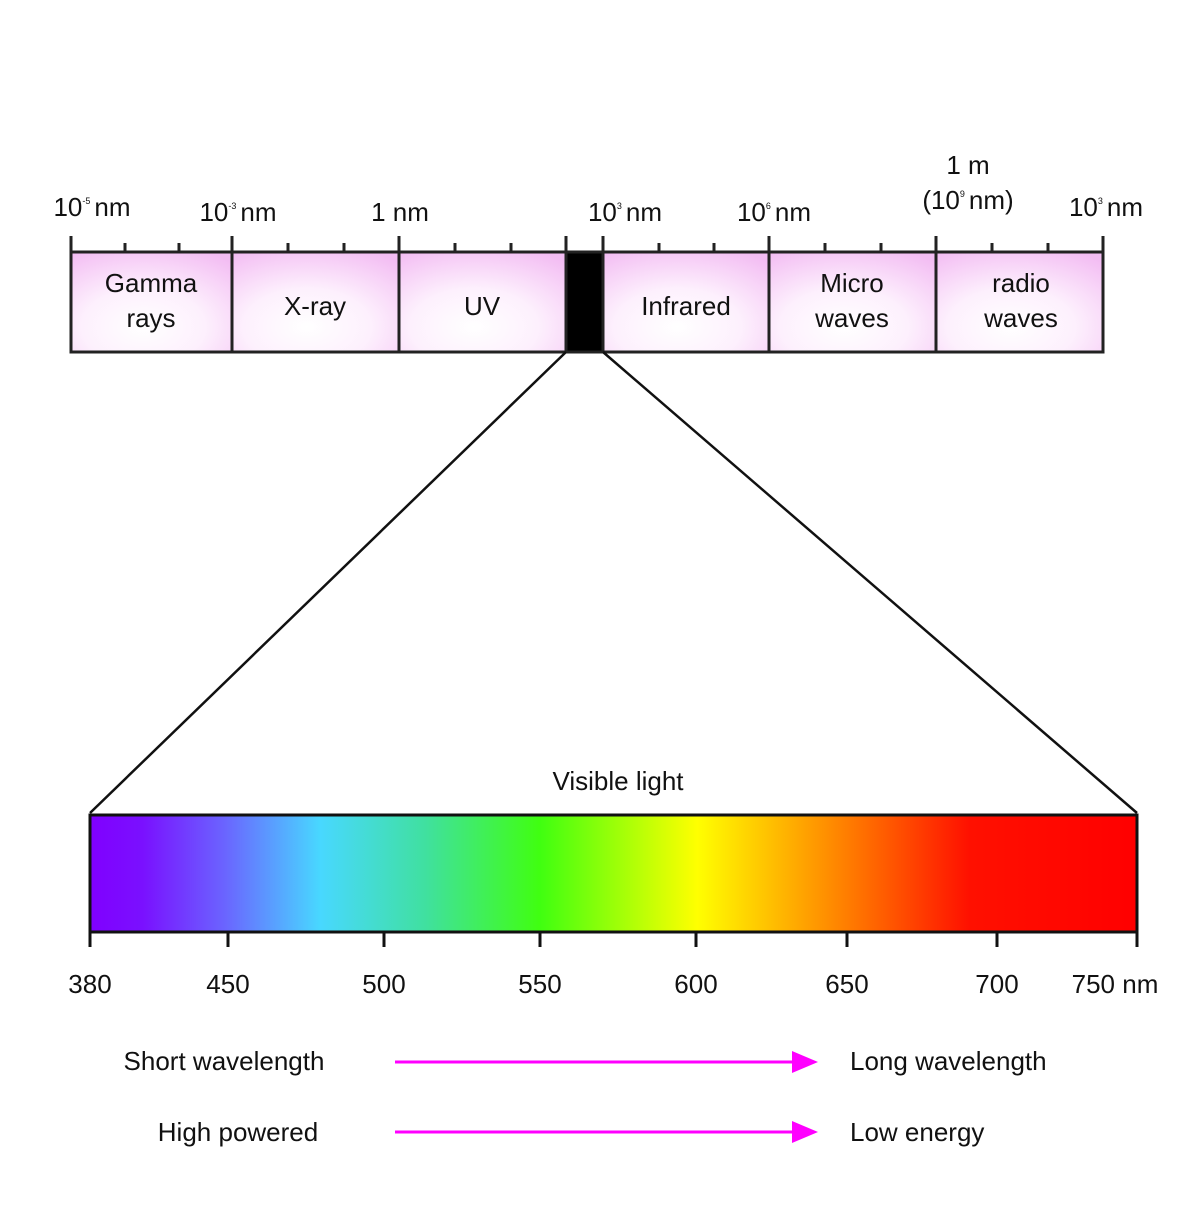  What do you see at coordinates (237, 212) in the screenshot?
I see `scale-label: 10-3 nm` at bounding box center [237, 212].